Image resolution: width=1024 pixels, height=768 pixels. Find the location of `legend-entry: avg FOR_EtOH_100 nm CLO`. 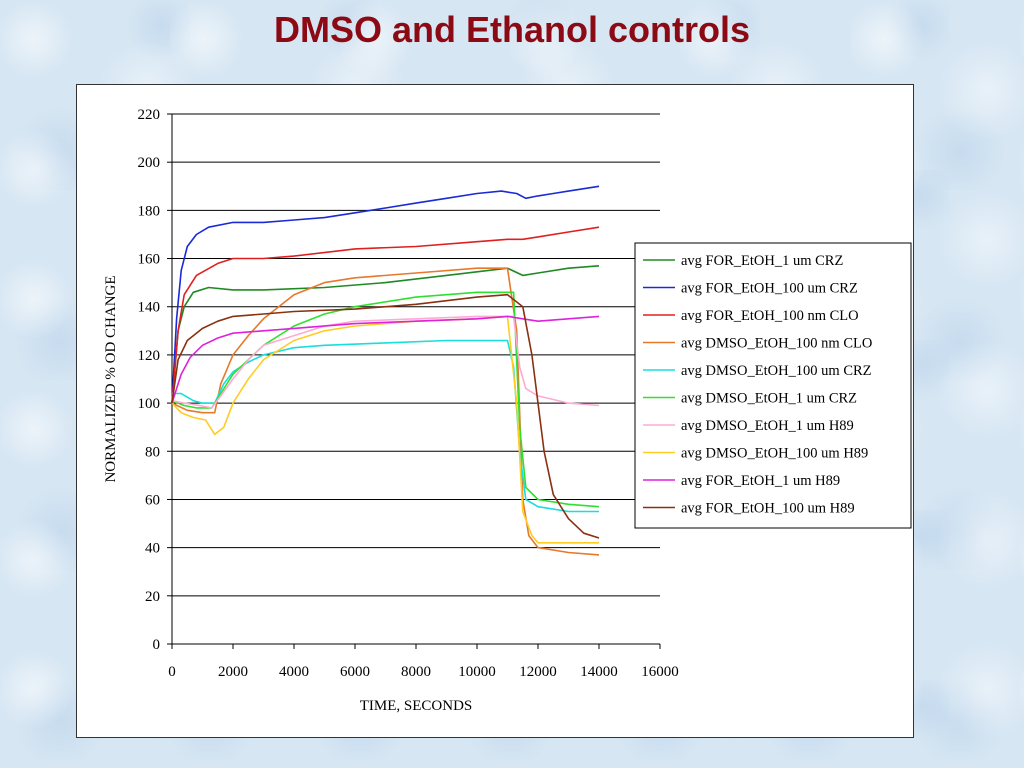

legend-entry: avg FOR_EtOH_100 nm CLO is located at coordinates (770, 316).